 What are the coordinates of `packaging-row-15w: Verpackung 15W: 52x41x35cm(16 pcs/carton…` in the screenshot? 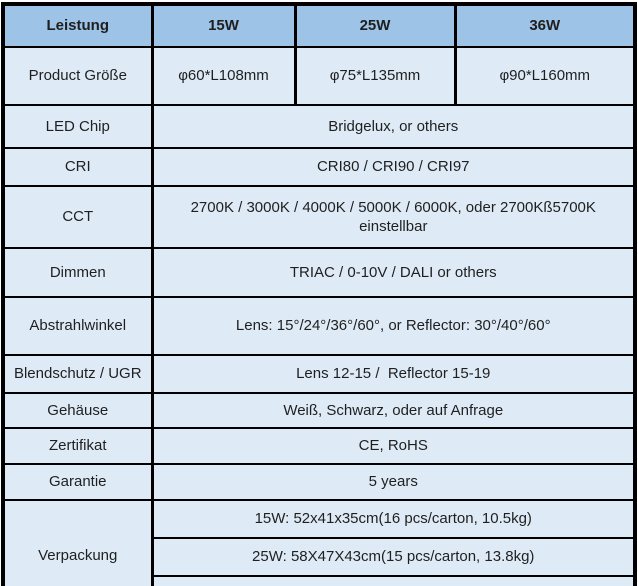 It's located at (319, 542).